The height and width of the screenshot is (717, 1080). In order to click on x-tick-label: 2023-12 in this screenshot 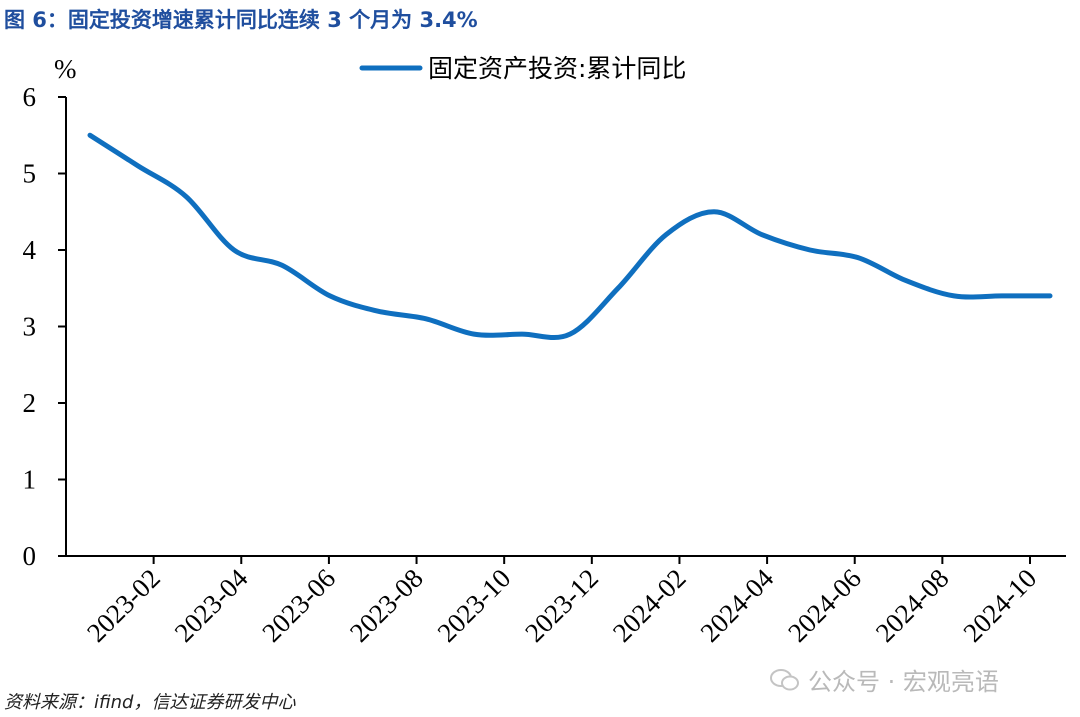, I will do `click(561, 605)`.